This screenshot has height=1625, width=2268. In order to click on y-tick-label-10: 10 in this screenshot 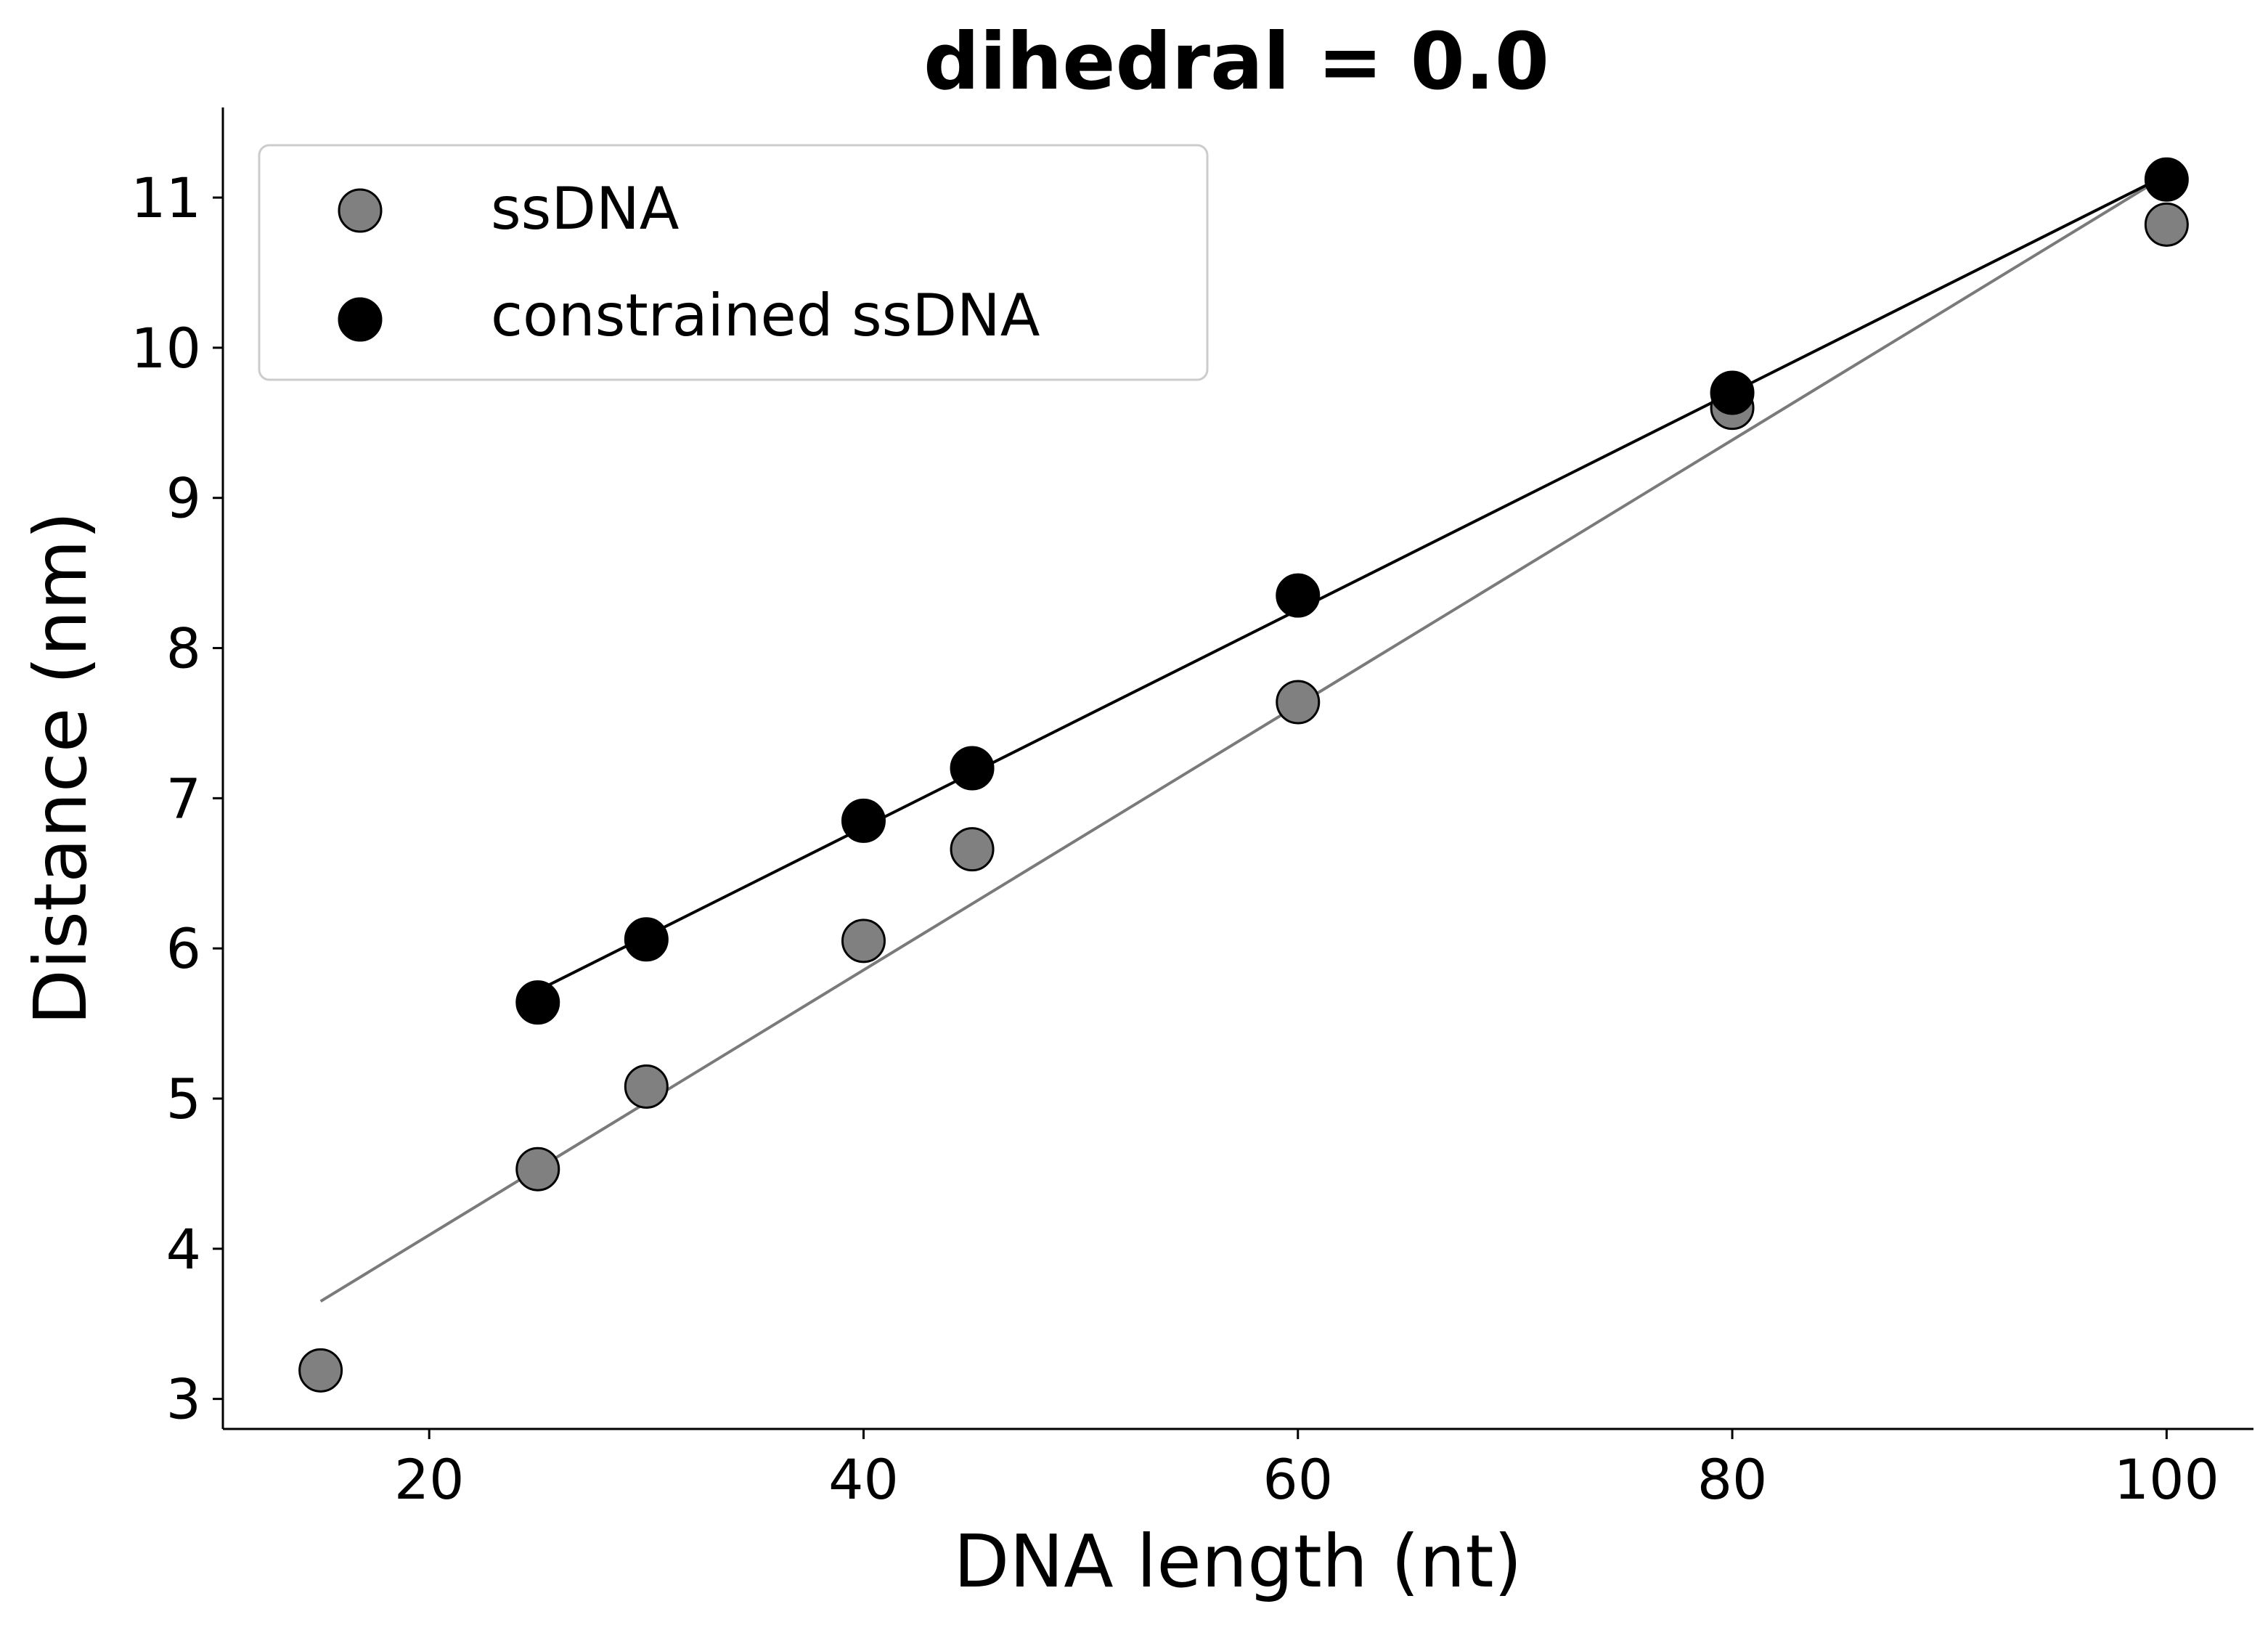, I will do `click(166, 348)`.